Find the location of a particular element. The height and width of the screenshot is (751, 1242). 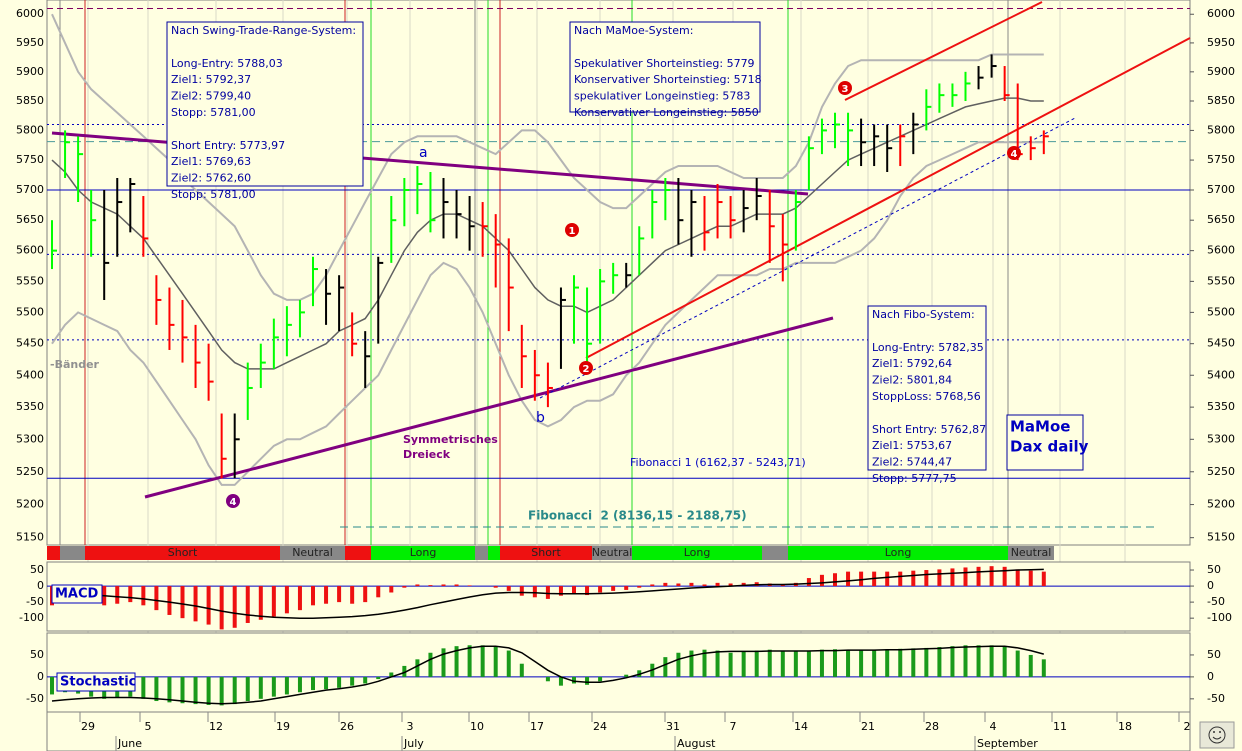

panel-label-box is located at coordinates (77, 594).